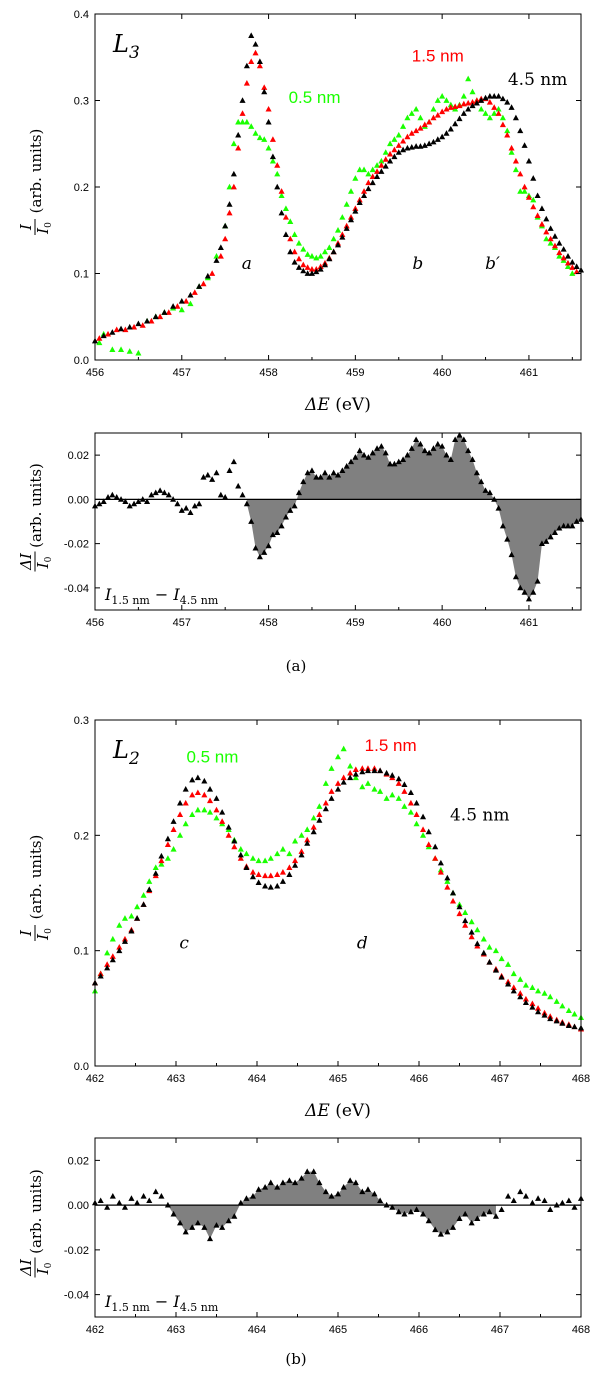 The image size is (592, 1378). What do you see at coordinates (35, 888) in the screenshot?
I see `y-axis-label: II0 (arb. units)` at bounding box center [35, 888].